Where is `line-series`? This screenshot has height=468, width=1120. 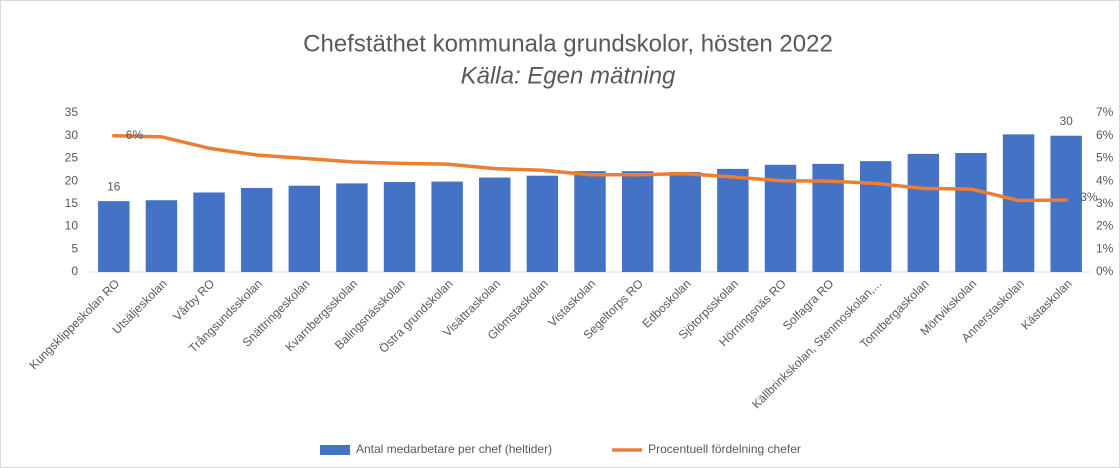 line-series is located at coordinates (590, 168).